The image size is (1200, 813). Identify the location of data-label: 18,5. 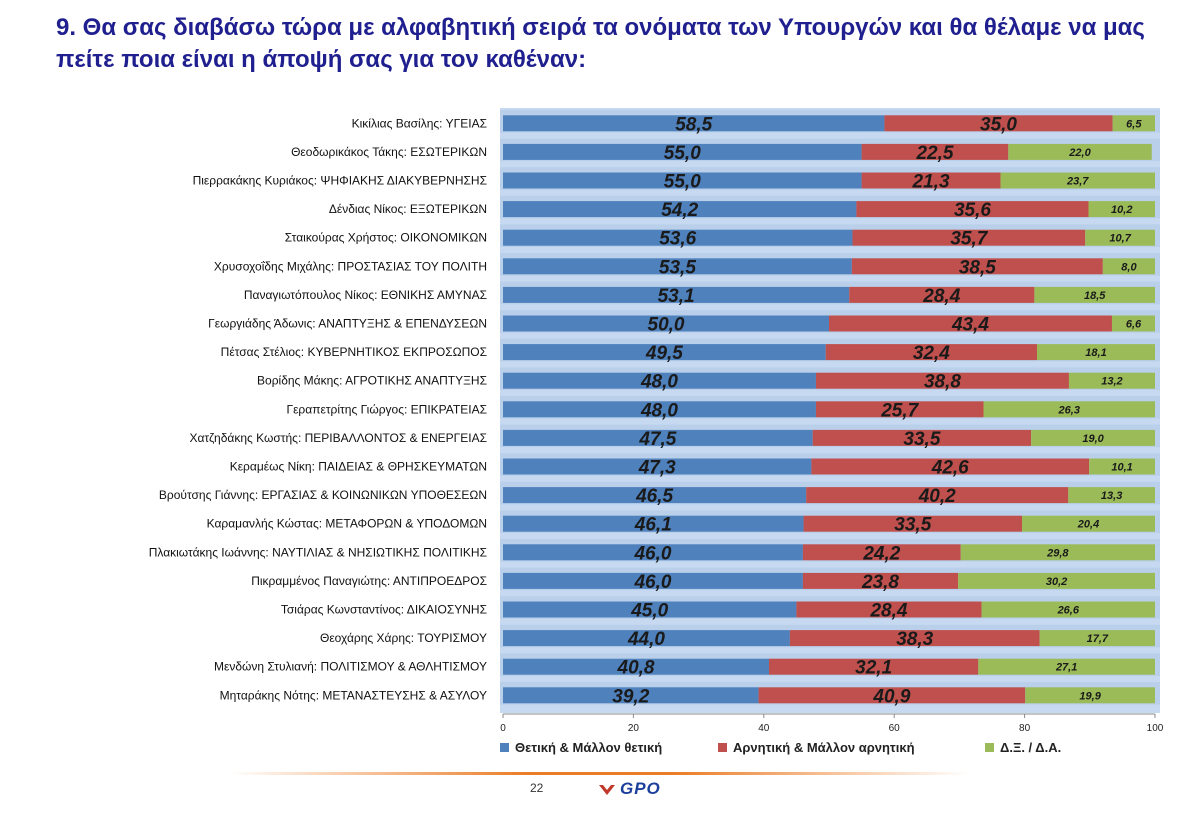
(1095, 296).